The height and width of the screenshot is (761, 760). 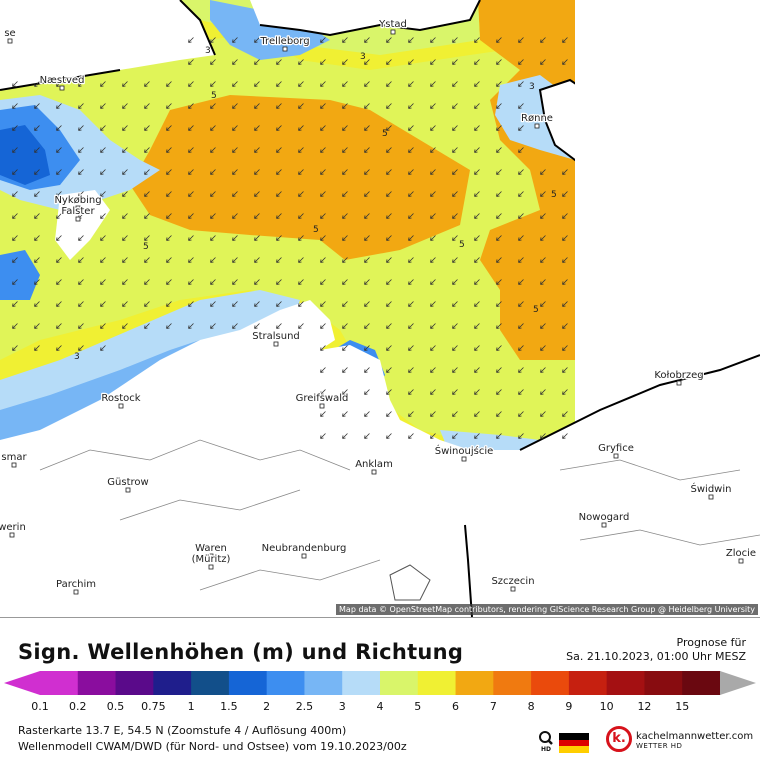 I want to click on city-label: Gryfice, so click(x=616, y=448).